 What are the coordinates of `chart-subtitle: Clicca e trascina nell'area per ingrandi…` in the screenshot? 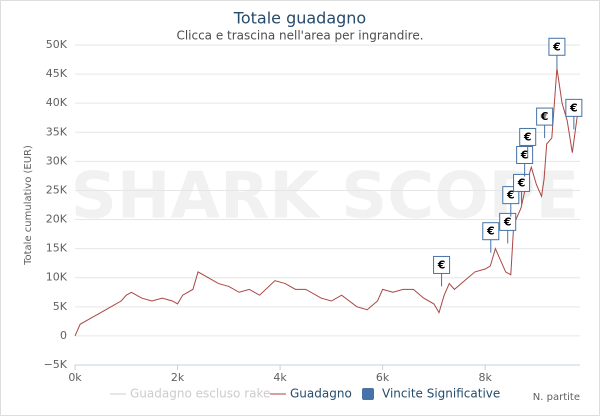 It's located at (299, 36).